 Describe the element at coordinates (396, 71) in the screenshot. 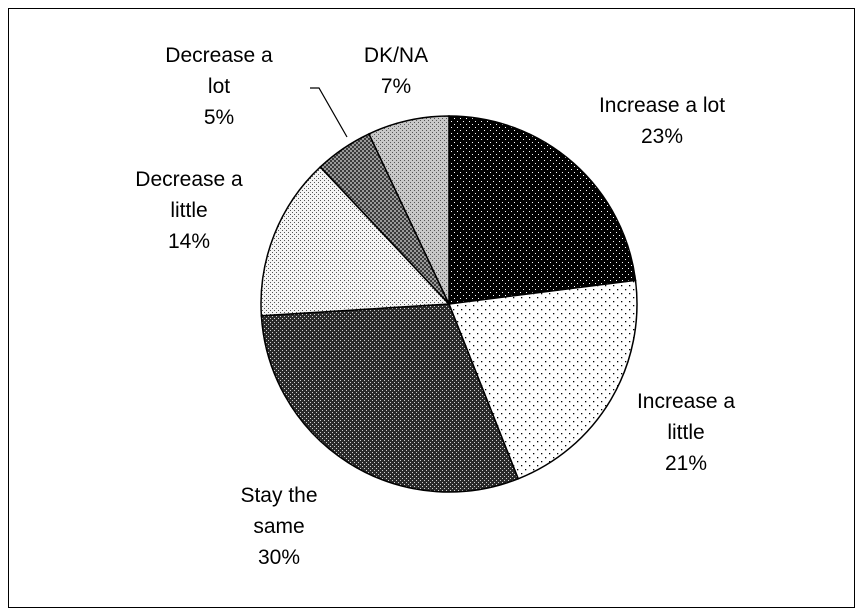

I see `slice-label: DK/NA 7%` at that location.